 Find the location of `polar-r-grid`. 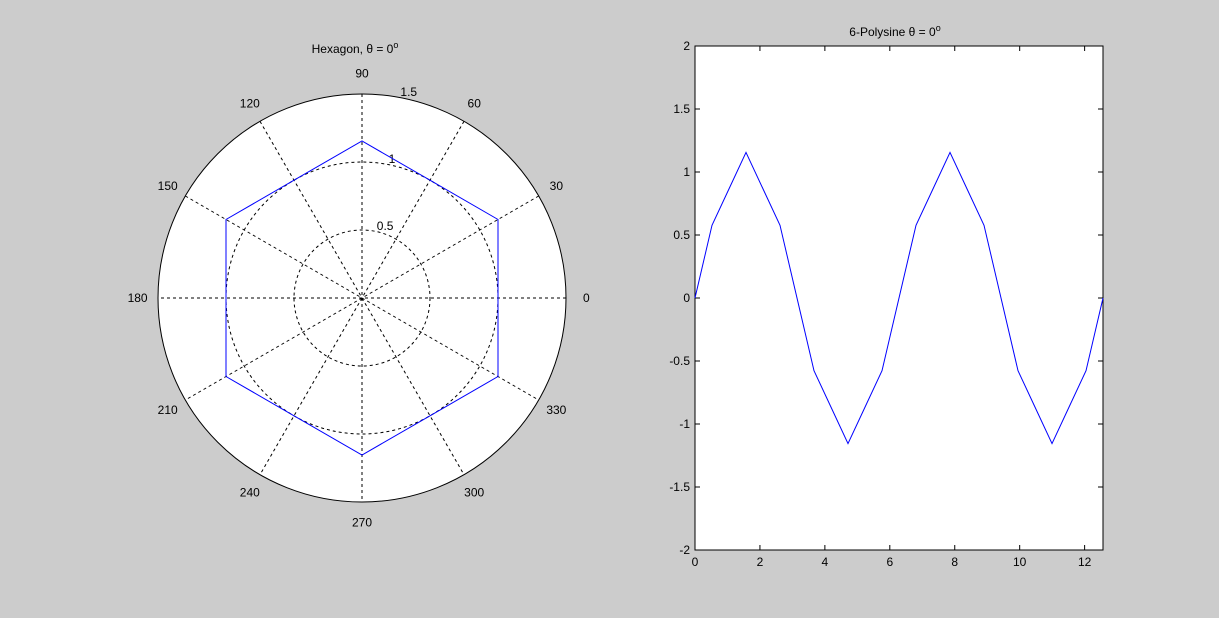

polar-r-grid is located at coordinates (362, 298).